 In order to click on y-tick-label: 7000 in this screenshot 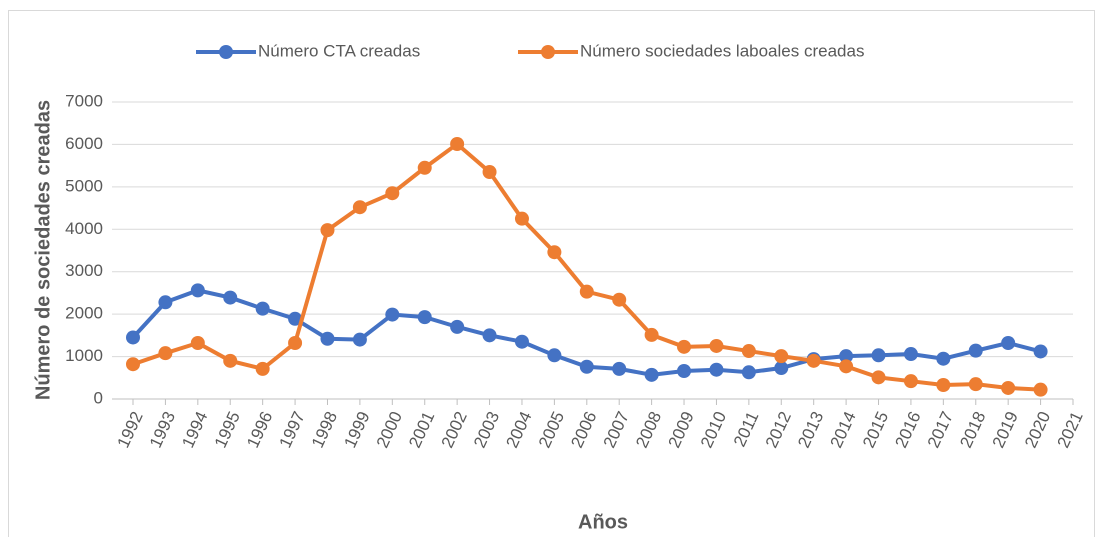, I will do `click(84, 100)`.